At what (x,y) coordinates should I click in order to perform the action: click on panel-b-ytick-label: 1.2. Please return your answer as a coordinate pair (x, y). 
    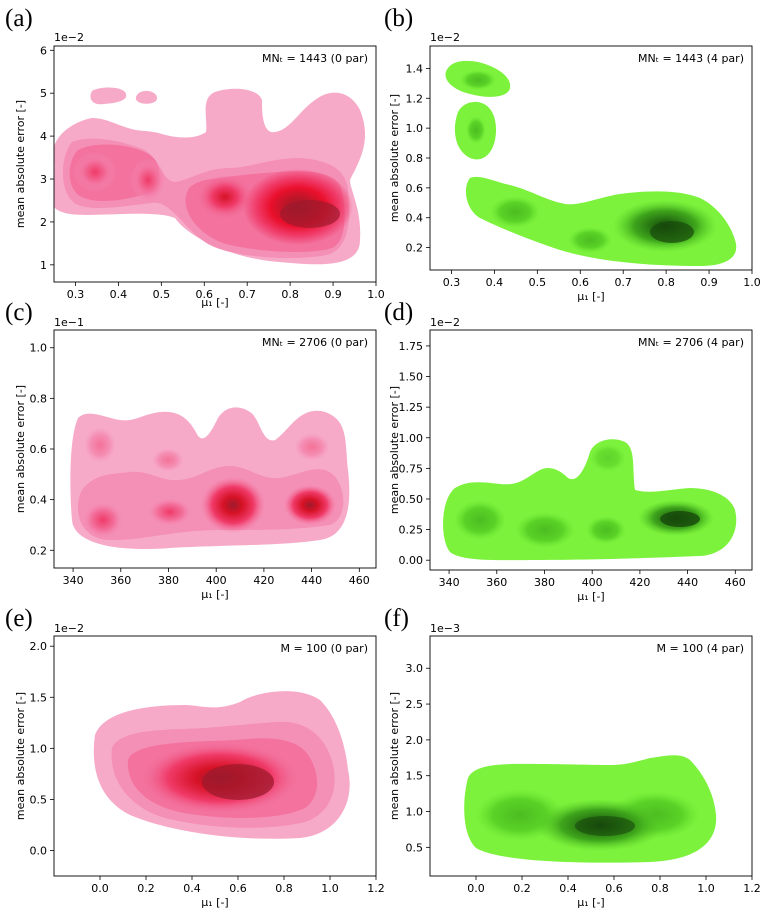
    Looking at the image, I should click on (415, 98).